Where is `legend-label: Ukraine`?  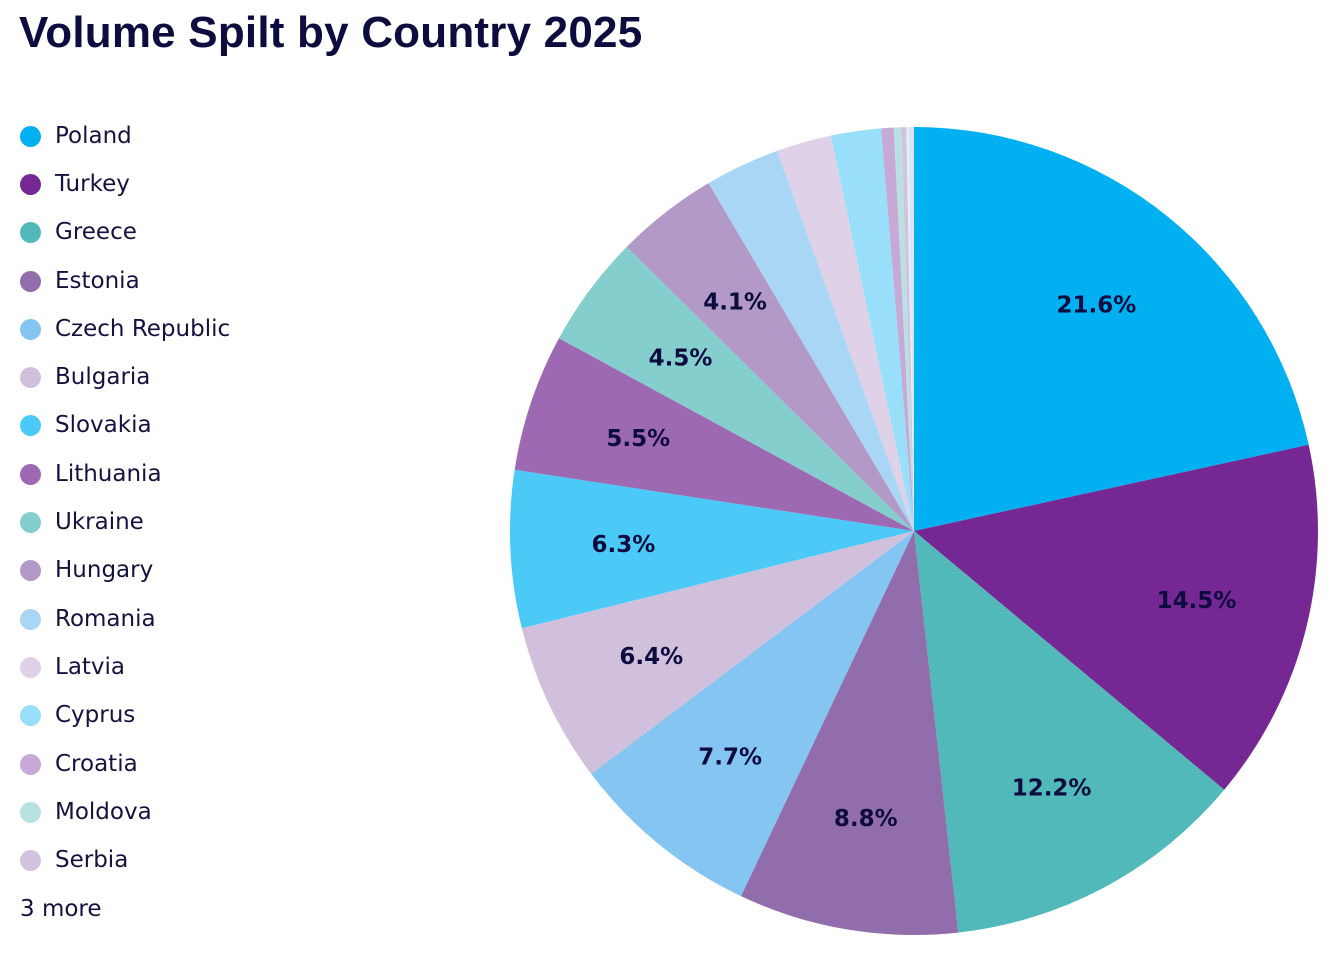 legend-label: Ukraine is located at coordinates (99, 522).